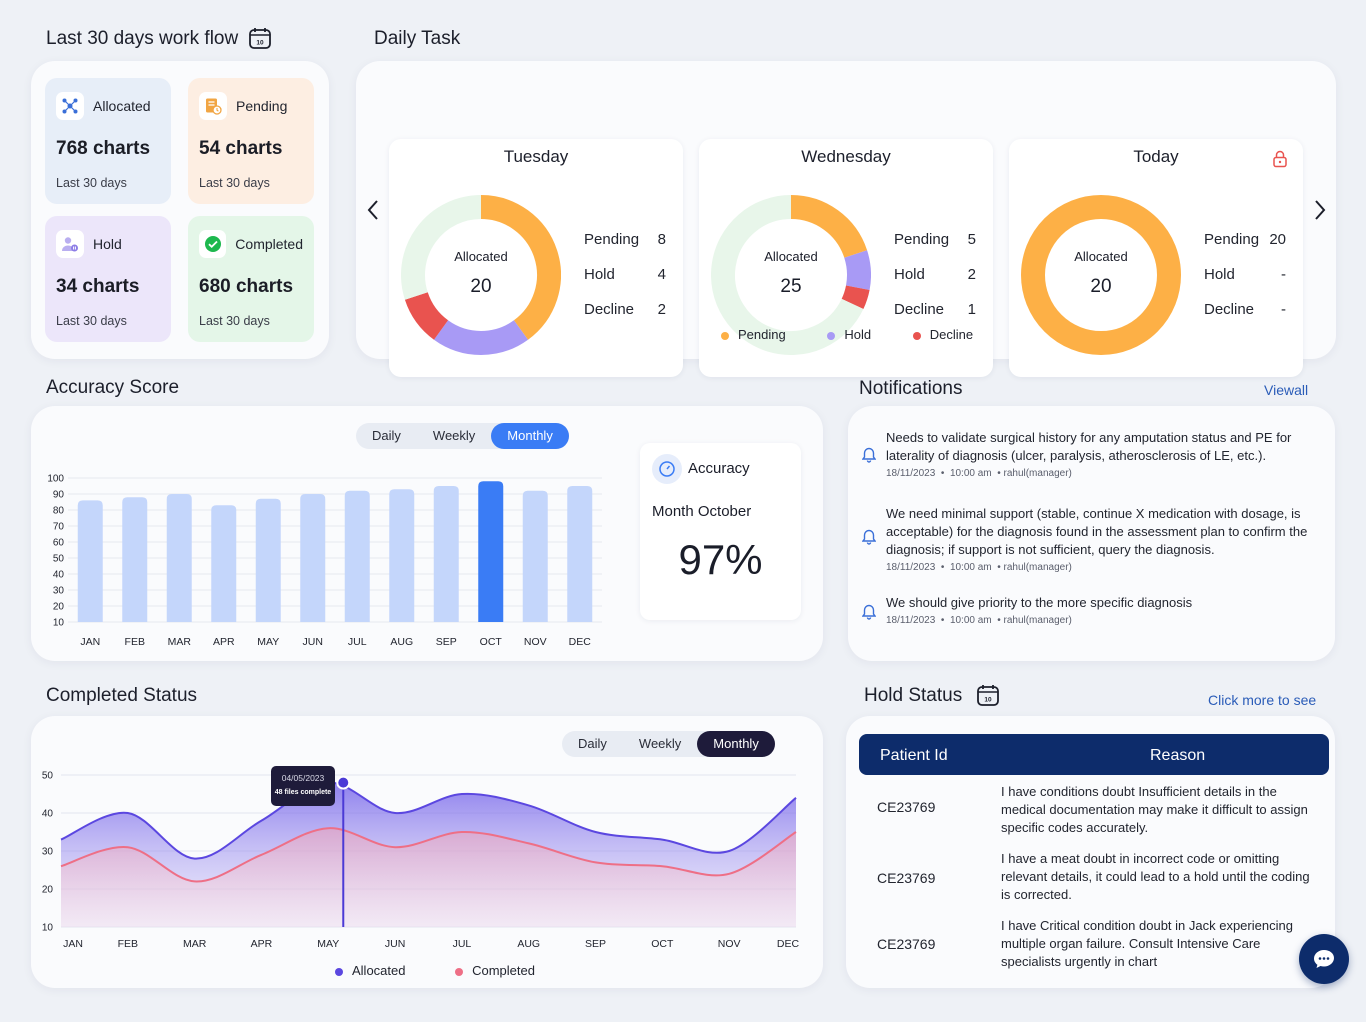 The image size is (1366, 1022). What do you see at coordinates (491, 551) in the screenshot?
I see `bar-oct` at bounding box center [491, 551].